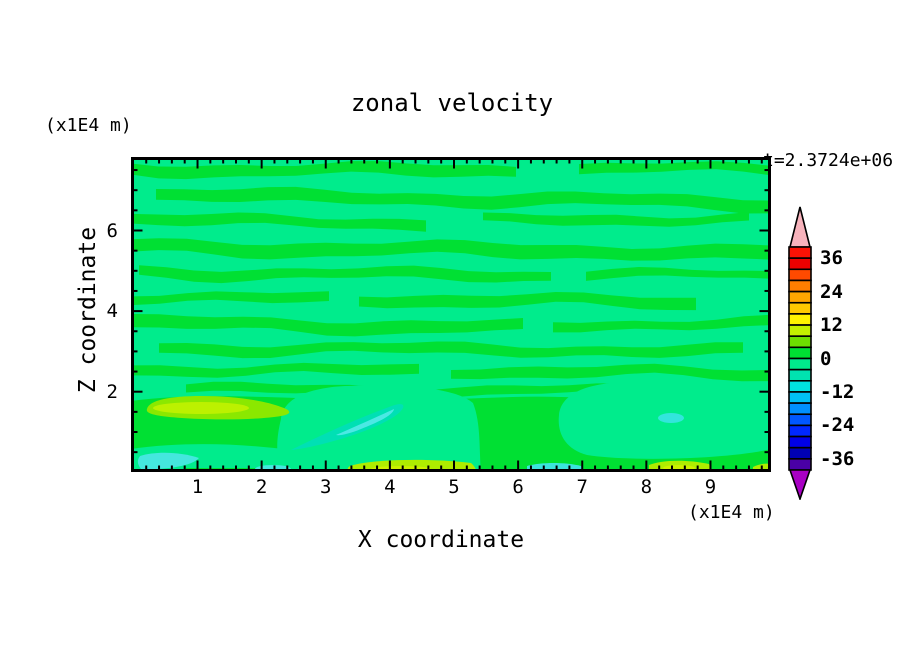  What do you see at coordinates (831, 291) in the screenshot?
I see `colorbar-tick-label: 24` at bounding box center [831, 291].